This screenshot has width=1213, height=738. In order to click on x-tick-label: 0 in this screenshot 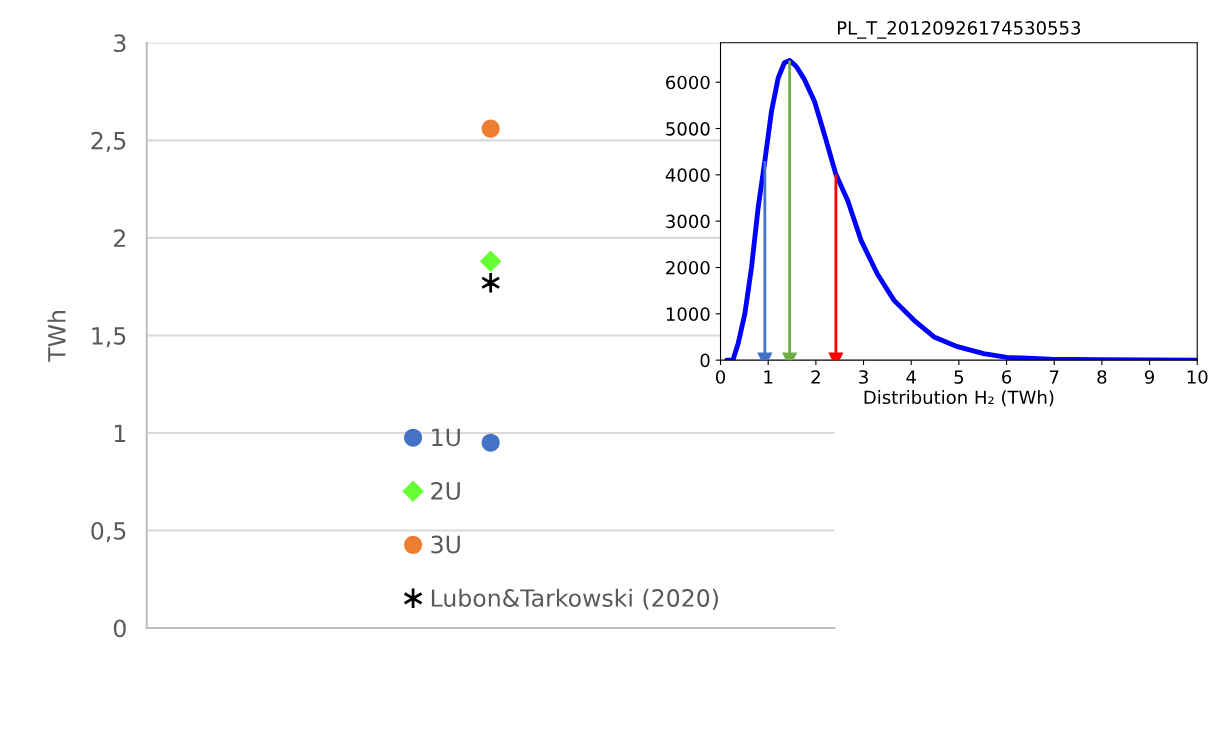, I will do `click(720, 377)`.